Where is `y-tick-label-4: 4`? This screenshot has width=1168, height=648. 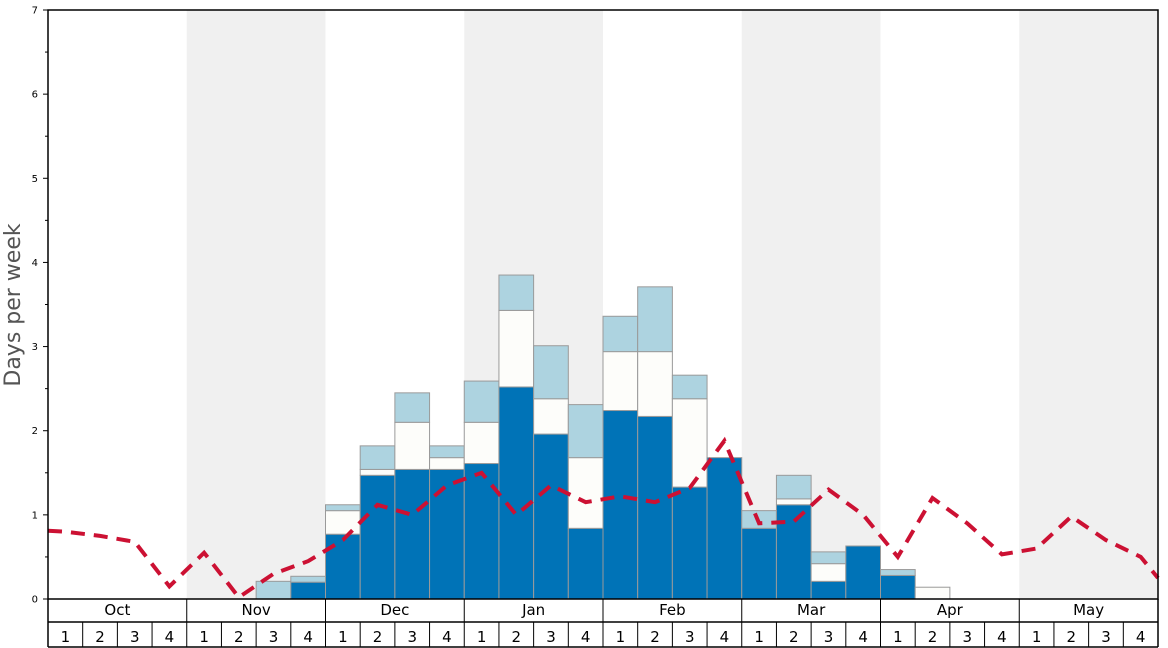
y-tick-label-4: 4 is located at coordinates (35, 263).